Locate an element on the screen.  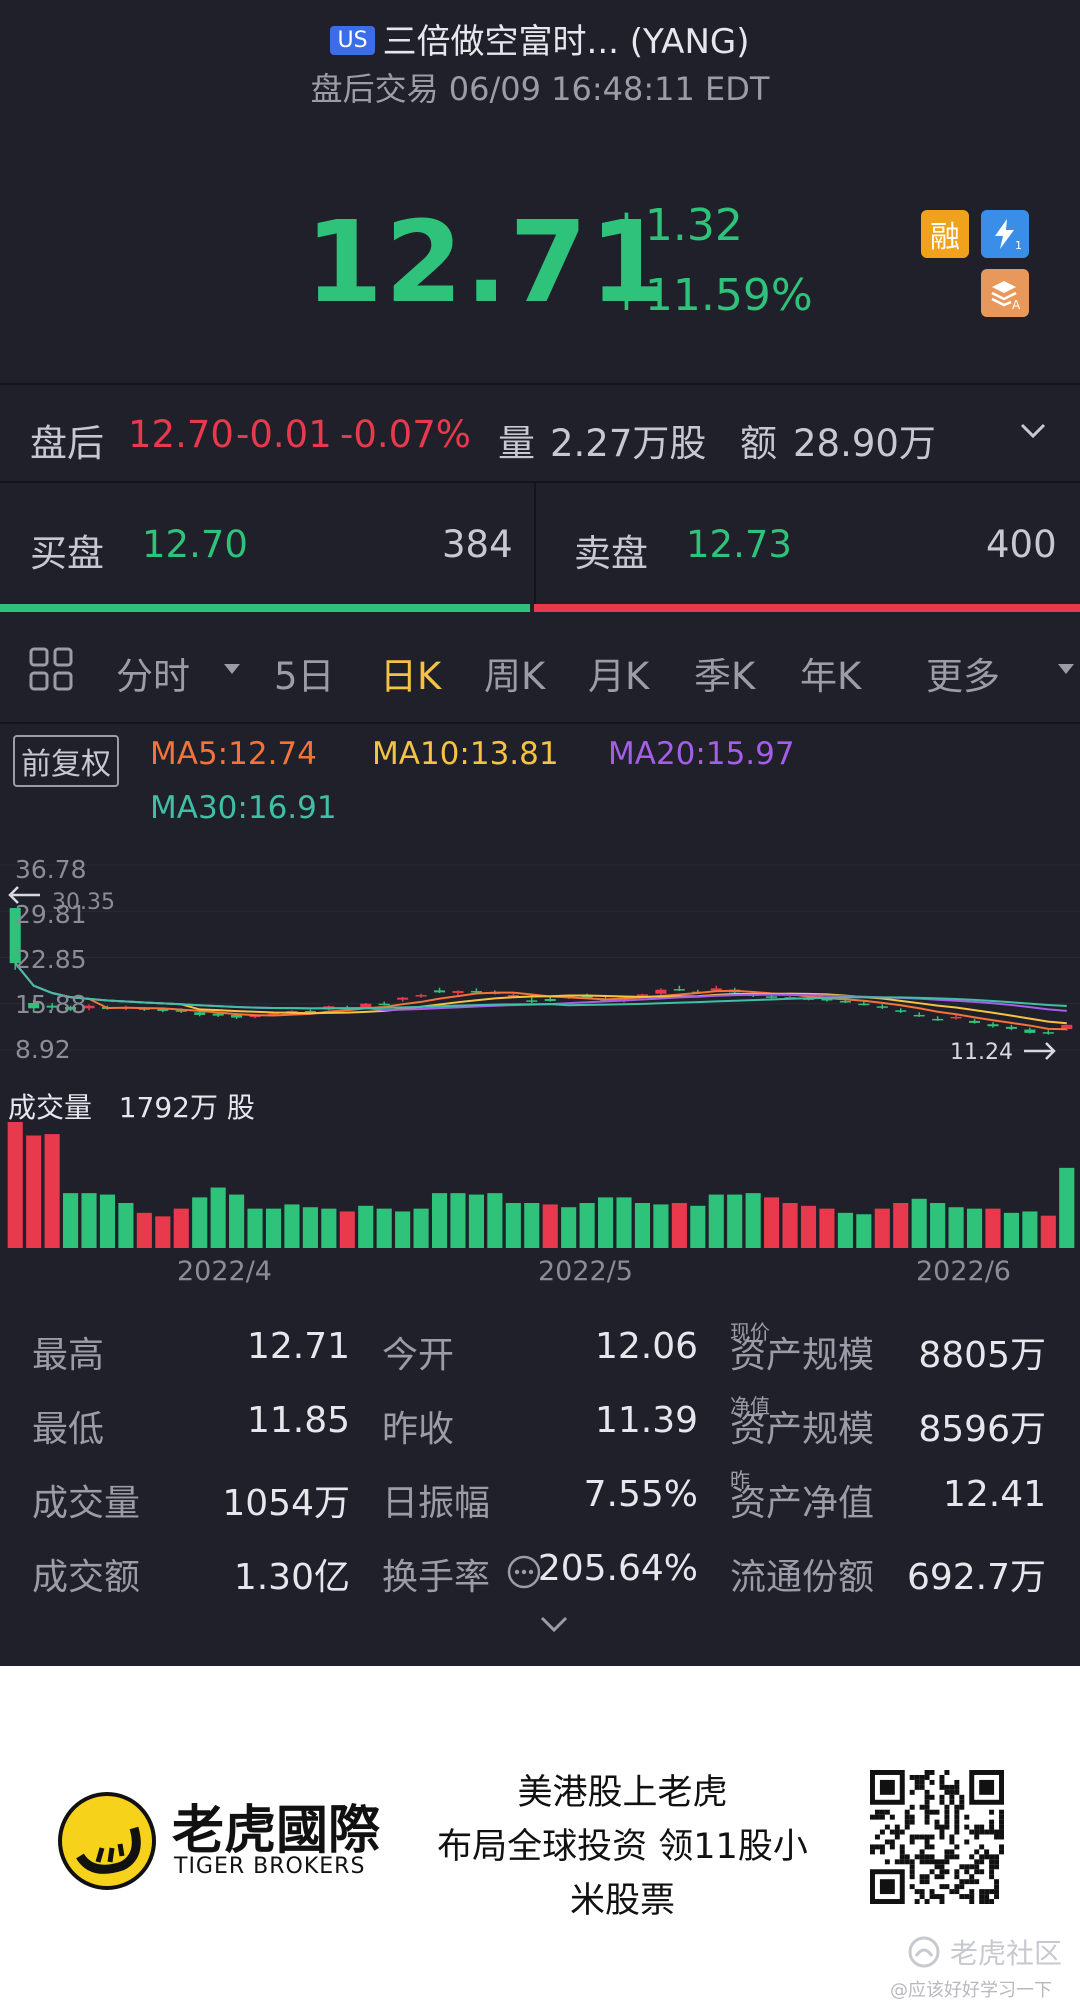
after-hours-amount-label: 额 is located at coordinates (758, 443).